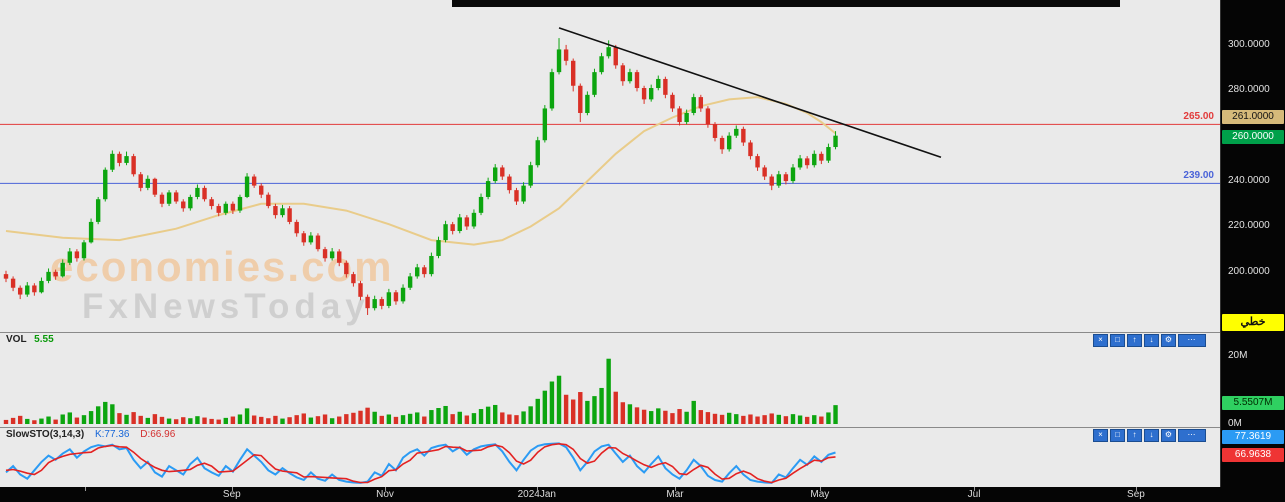 The width and height of the screenshot is (1285, 502). What do you see at coordinates (1253, 455) in the screenshot?
I see `sto-d-badge: 66.9638` at bounding box center [1253, 455].